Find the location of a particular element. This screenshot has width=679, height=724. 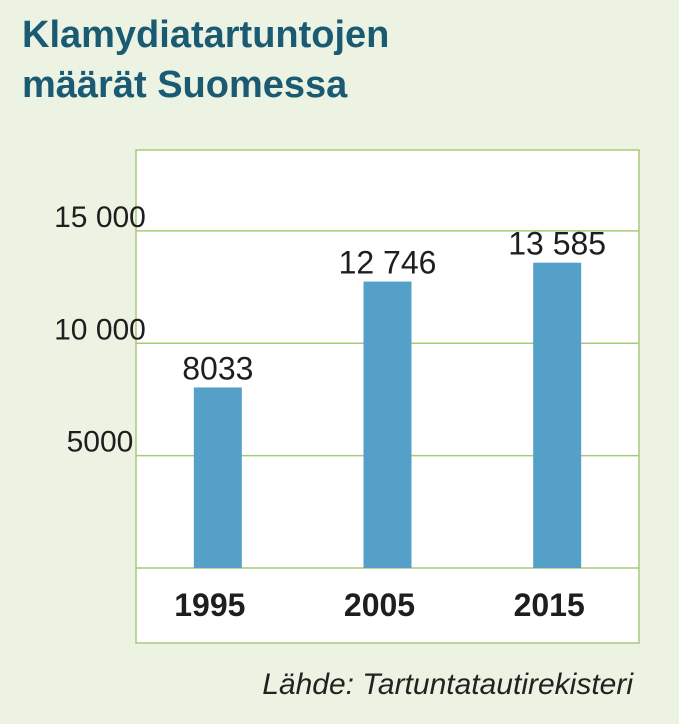

source-note: Lähde: Tartuntatautirekisteri is located at coordinates (447, 684).